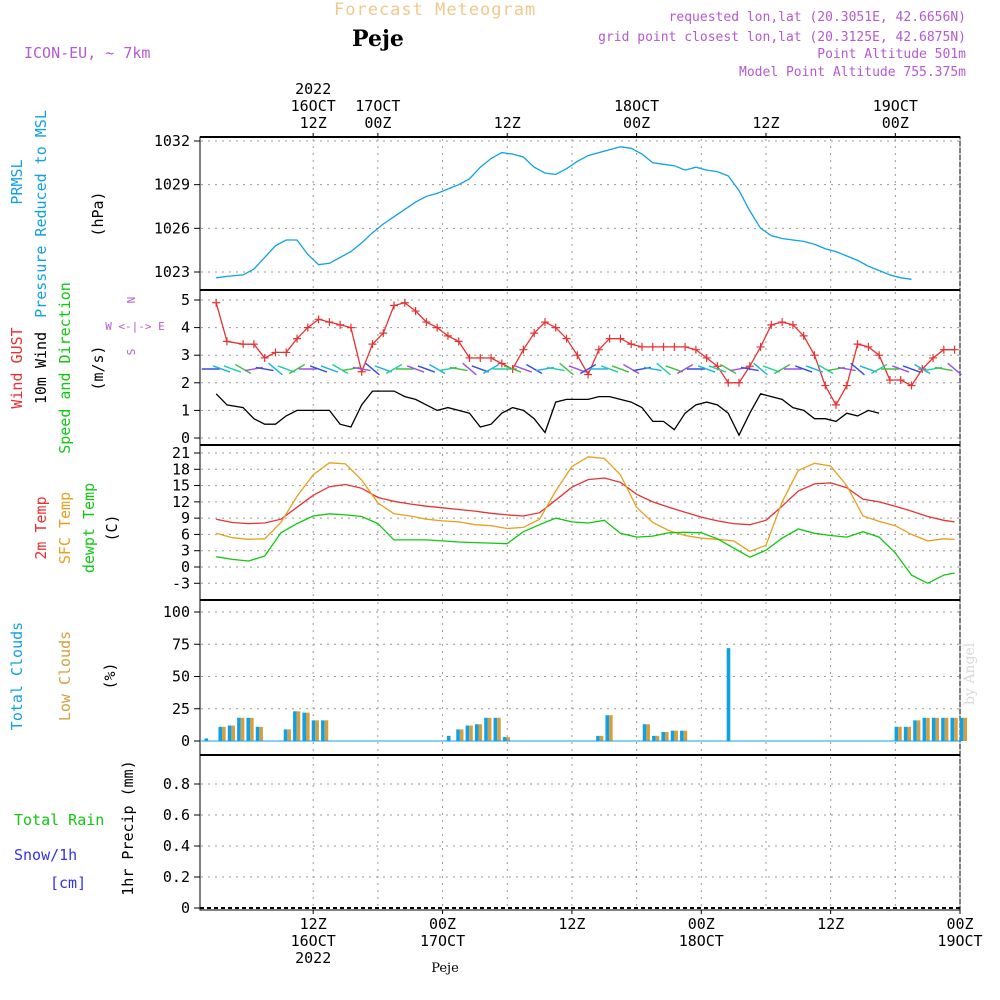 This screenshot has width=1000, height=1000. What do you see at coordinates (41, 368) in the screenshot?
I see `wind-10m-label: 10m Wind` at bounding box center [41, 368].